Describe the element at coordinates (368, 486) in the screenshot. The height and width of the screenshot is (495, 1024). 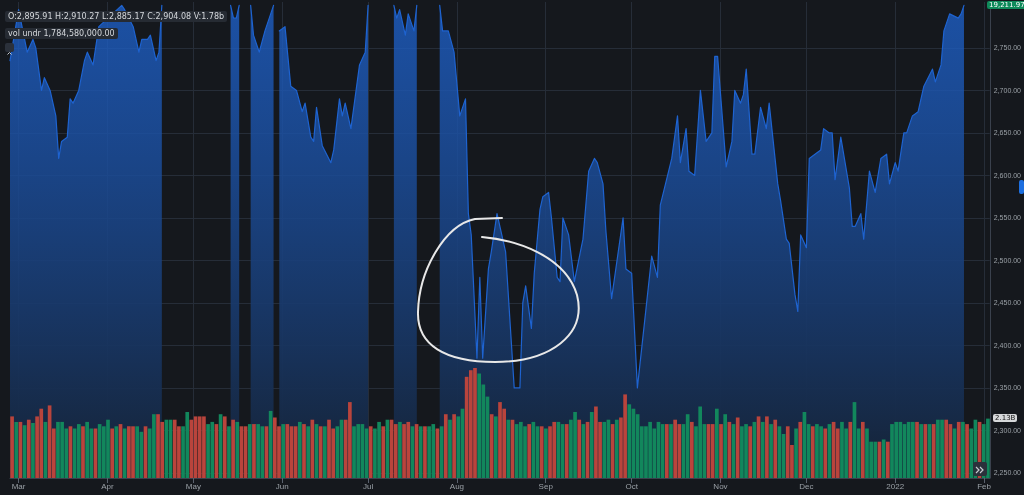
I see `x-tick-label: Jul` at that location.